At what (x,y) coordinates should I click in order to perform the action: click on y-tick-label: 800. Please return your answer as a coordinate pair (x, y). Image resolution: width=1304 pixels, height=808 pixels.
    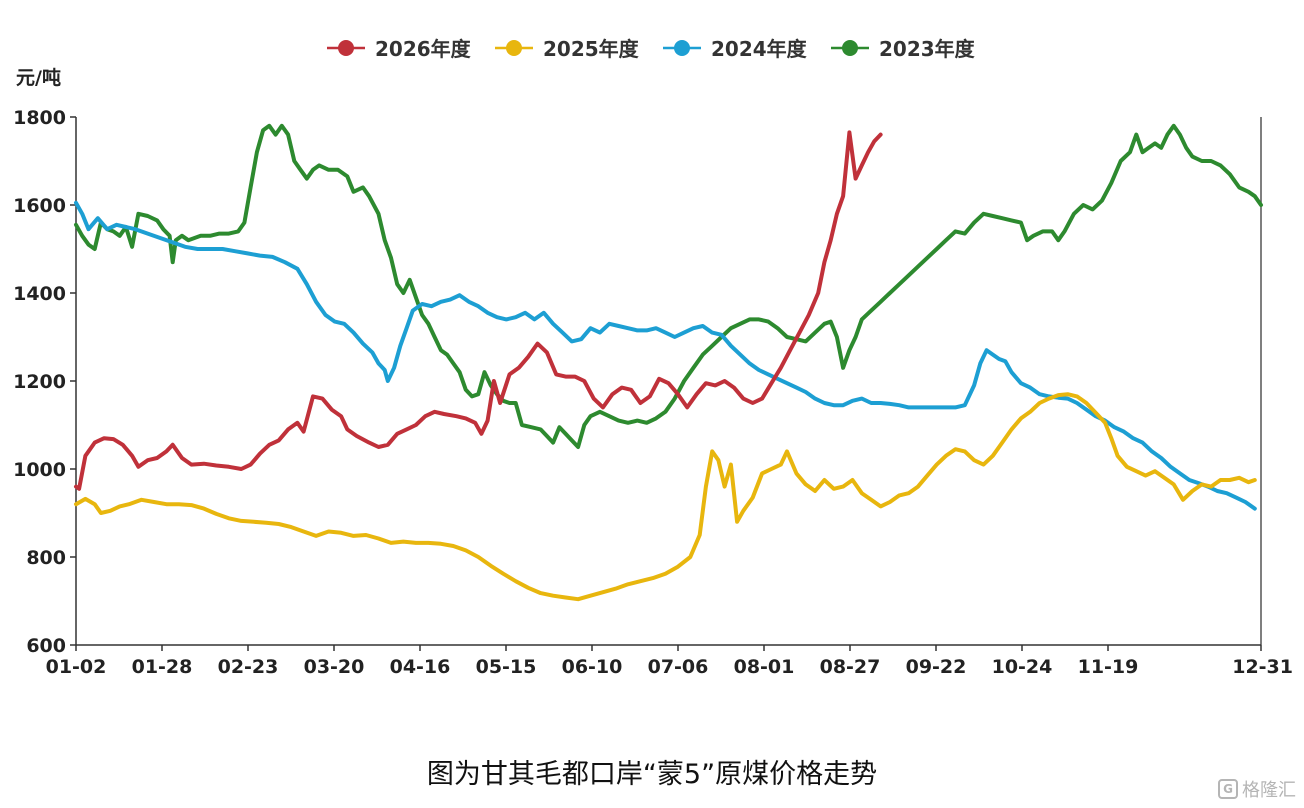
    Looking at the image, I should click on (46, 558).